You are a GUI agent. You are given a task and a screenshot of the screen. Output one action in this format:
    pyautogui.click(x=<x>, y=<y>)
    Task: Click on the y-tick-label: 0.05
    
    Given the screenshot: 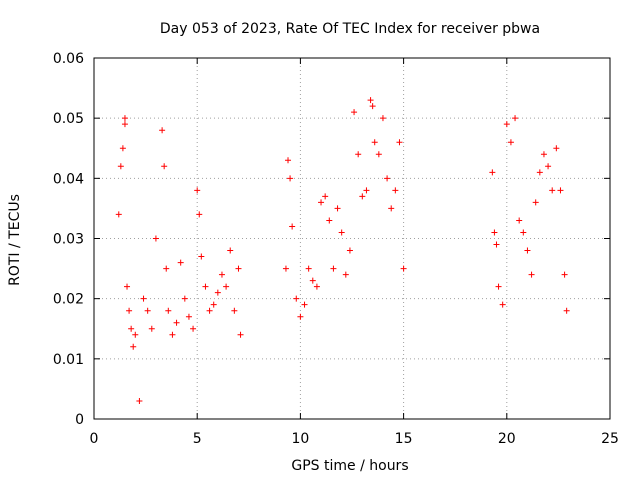 What is the action you would take?
    pyautogui.click(x=68, y=119)
    